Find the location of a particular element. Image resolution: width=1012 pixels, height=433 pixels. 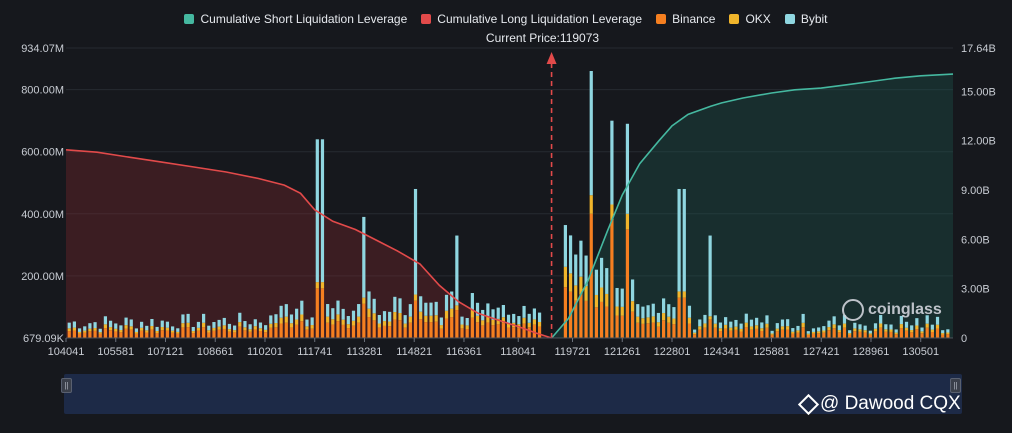

legend-label: Bybit is located at coordinates (814, 19).